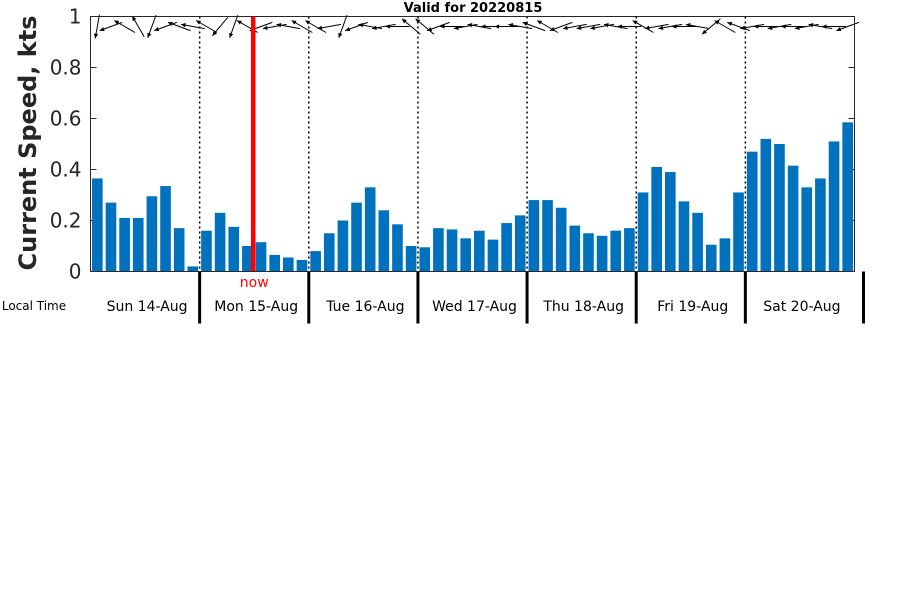  Describe the element at coordinates (364, 307) in the screenshot. I see `day-label: Tue 16-Aug` at that location.